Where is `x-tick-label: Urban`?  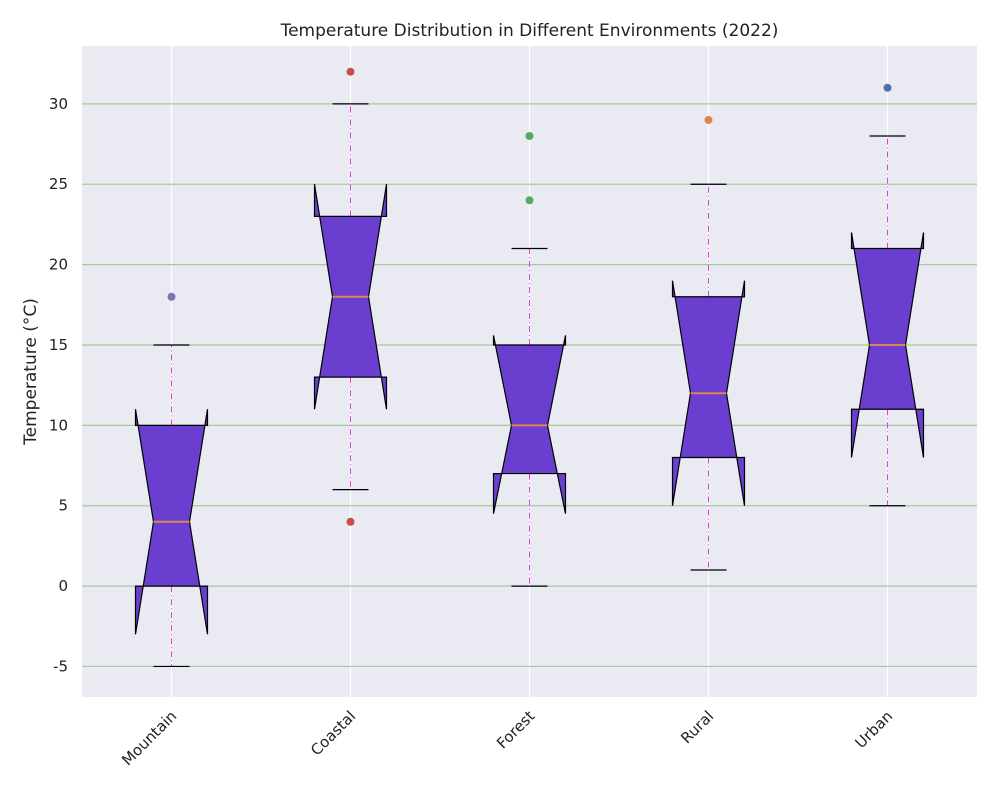 x-tick-label: Urban is located at coordinates (874, 729).